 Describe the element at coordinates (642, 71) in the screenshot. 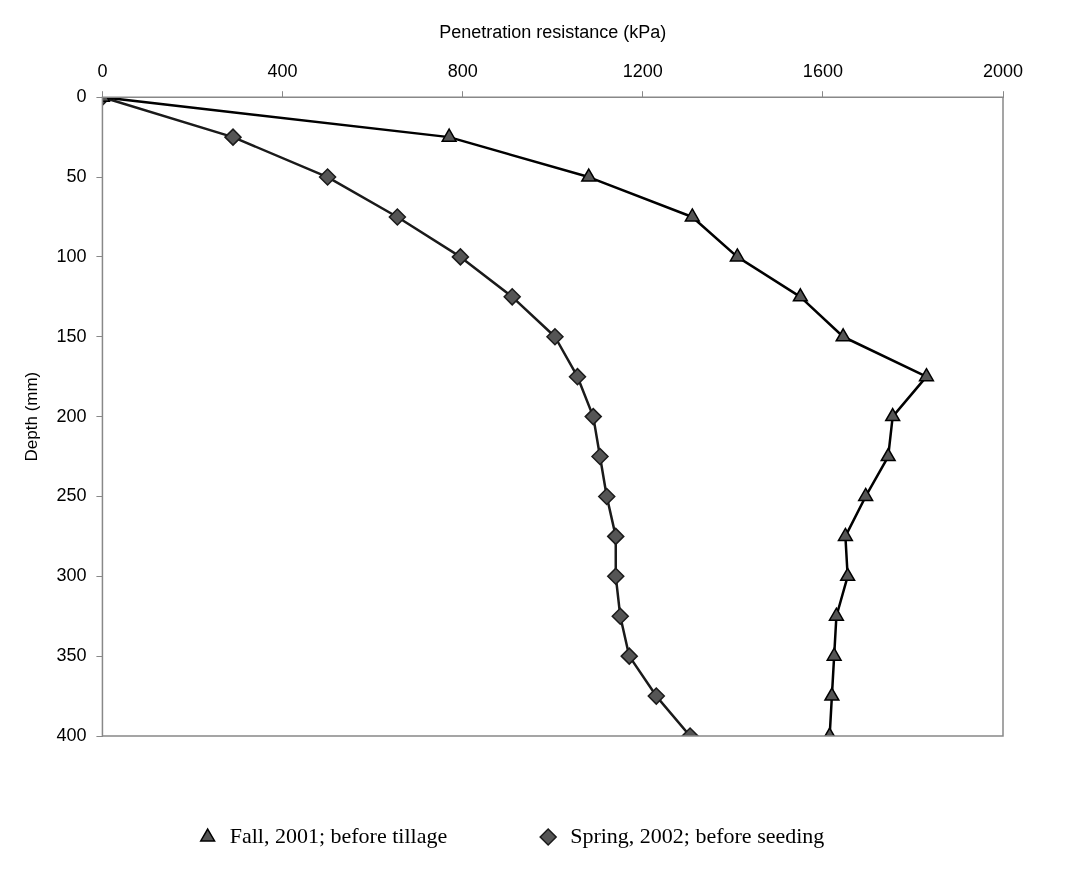

I see `x-tick-label: 1200` at that location.